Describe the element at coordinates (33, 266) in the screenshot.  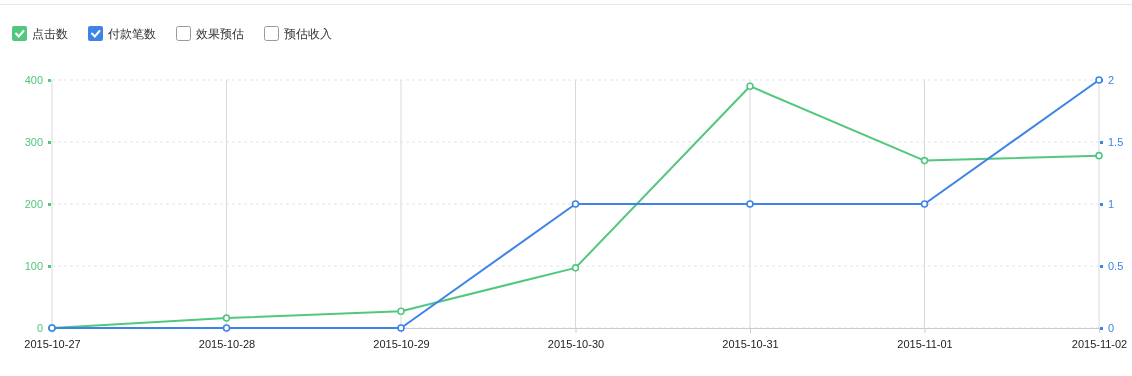
I see `y-tick-label: 100` at that location.